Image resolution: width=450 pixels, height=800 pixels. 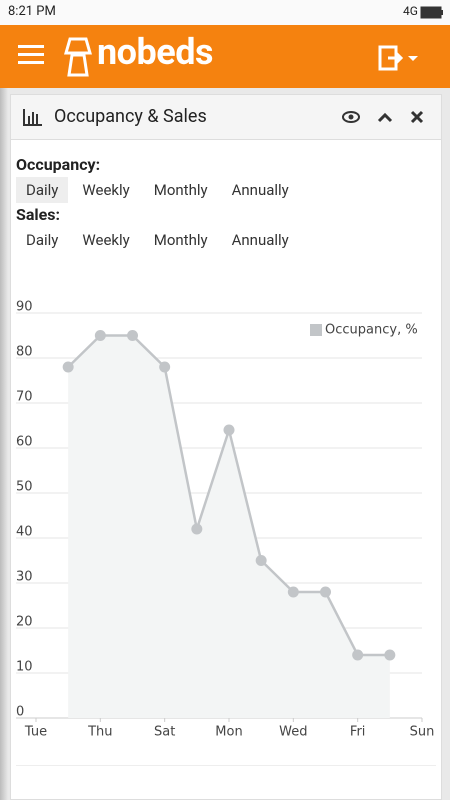 What do you see at coordinates (24, 397) in the screenshot?
I see `y-tick-label: 70` at bounding box center [24, 397].